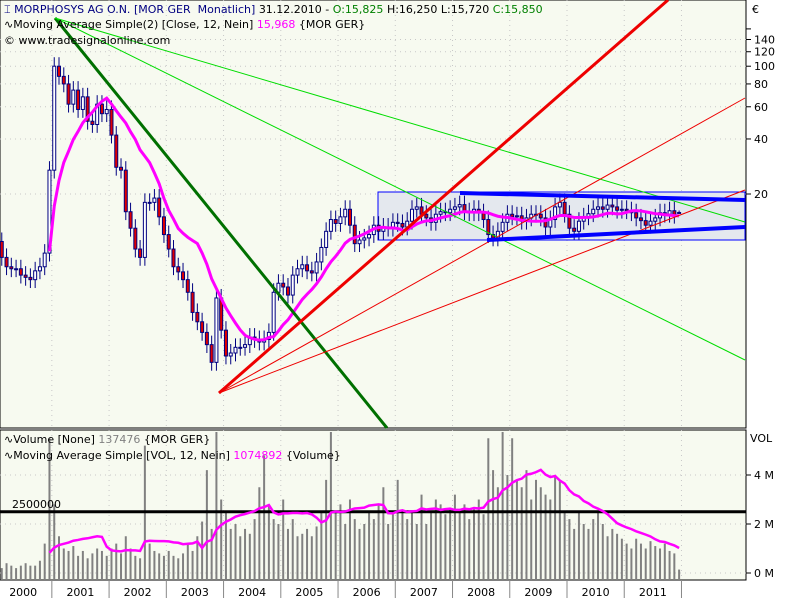 Image resolution: width=800 pixels, height=600 pixels. I want to click on ma-source: {MOR GER}, so click(332, 24).